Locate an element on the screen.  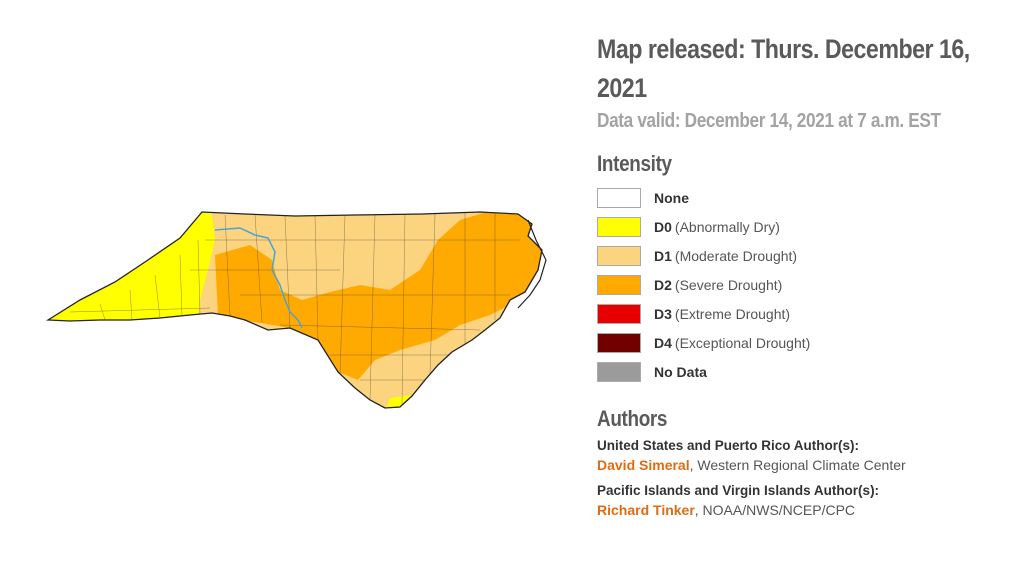
map-release-title: Map released: Thurs. December 16, 2021 is located at coordinates (783, 68).